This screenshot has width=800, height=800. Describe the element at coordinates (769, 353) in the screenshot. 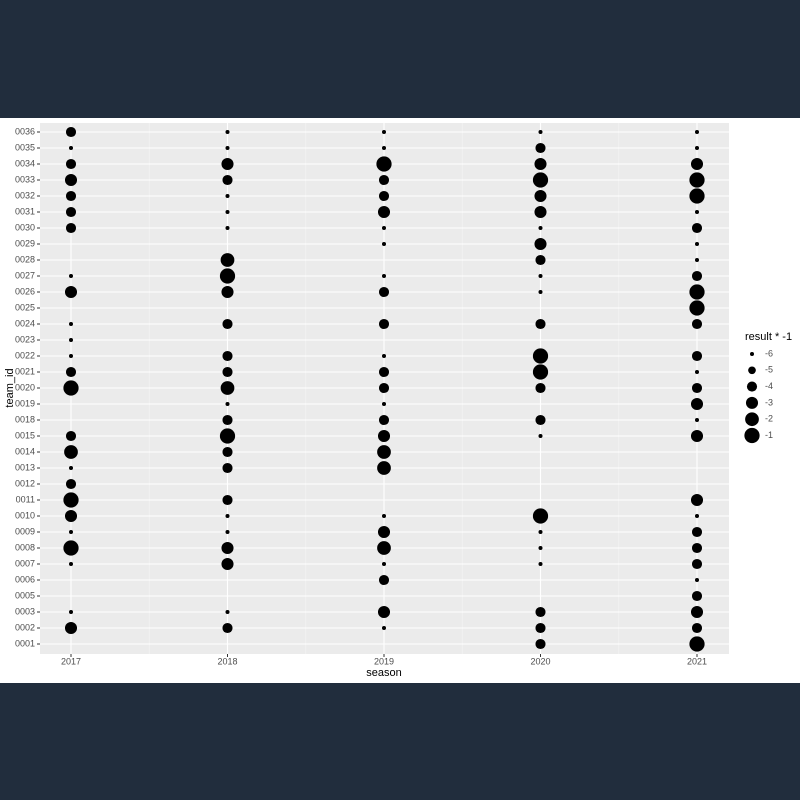

I see `legend-label: -6` at that location.